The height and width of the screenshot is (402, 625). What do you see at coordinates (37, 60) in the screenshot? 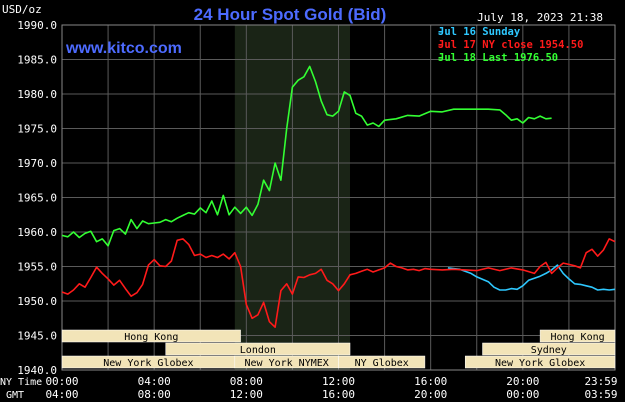
I see `y-tick-label: 1985.0` at bounding box center [37, 60].